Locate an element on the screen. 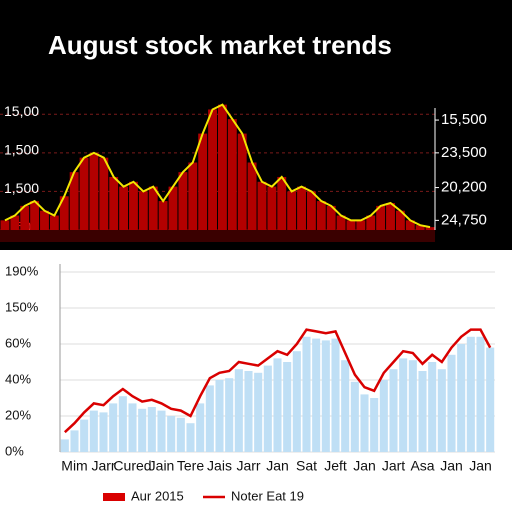 This screenshot has width=512, height=512. x-tick-label: Jais is located at coordinates (219, 466).